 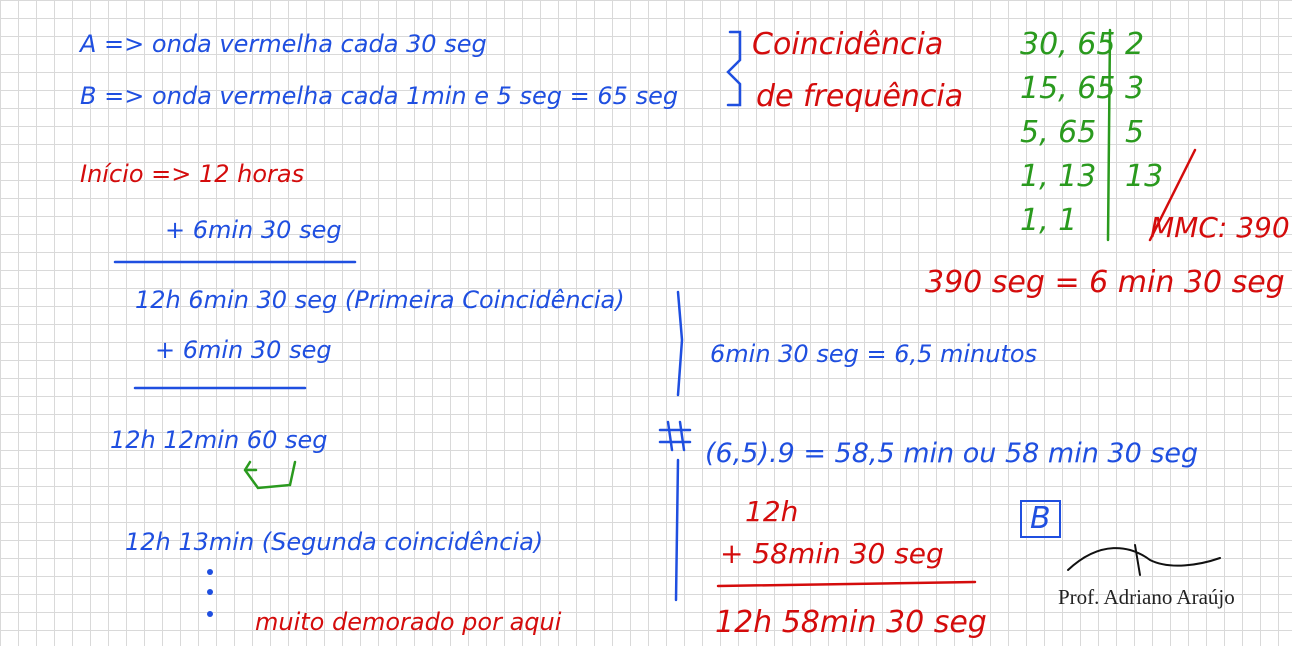 What do you see at coordinates (408, 622) in the screenshot?
I see `text-line: muito demorado por aqui` at bounding box center [408, 622].